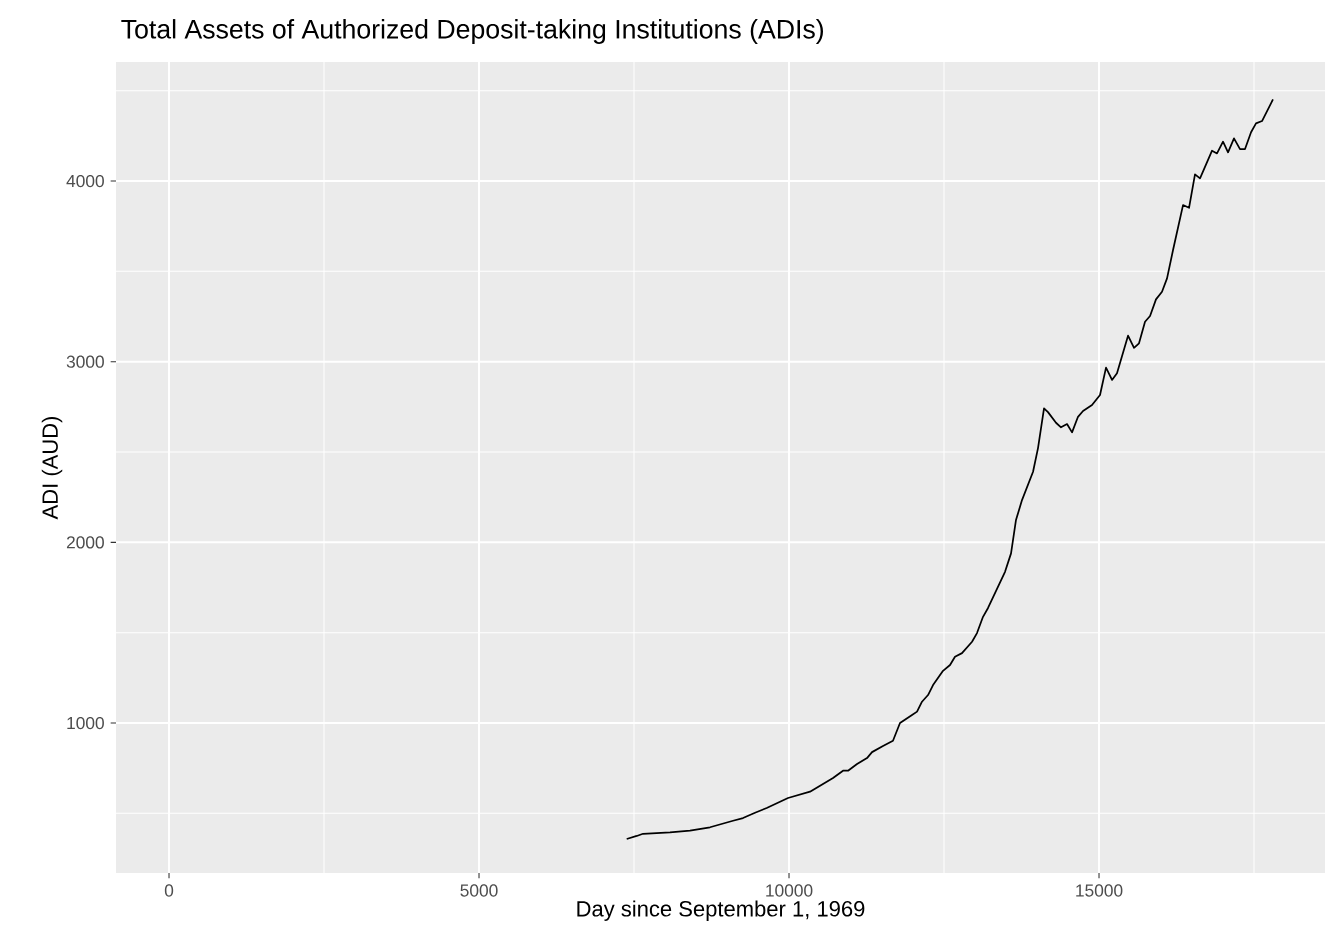 This screenshot has height=944, width=1325. I want to click on y-tick-label: 4000, so click(85, 181).